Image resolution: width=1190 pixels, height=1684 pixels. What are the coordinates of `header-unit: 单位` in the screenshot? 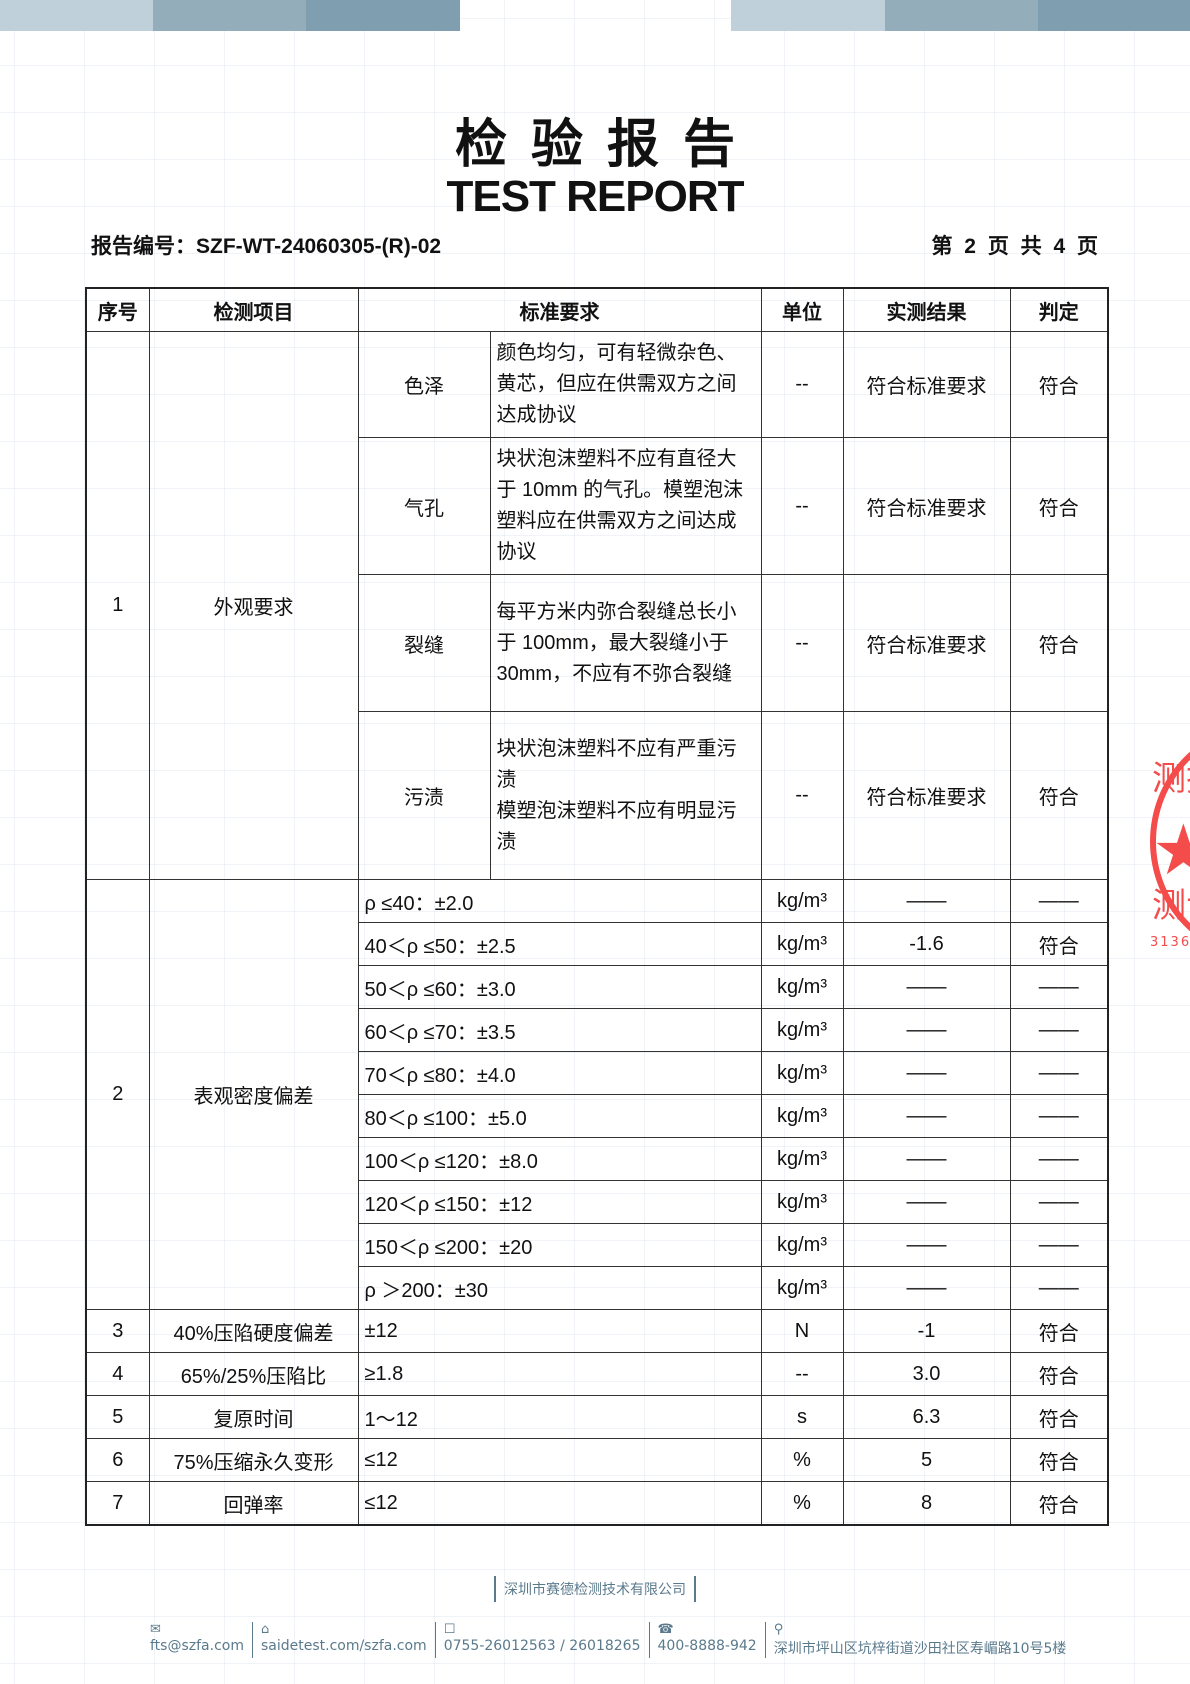 It's located at (802, 309).